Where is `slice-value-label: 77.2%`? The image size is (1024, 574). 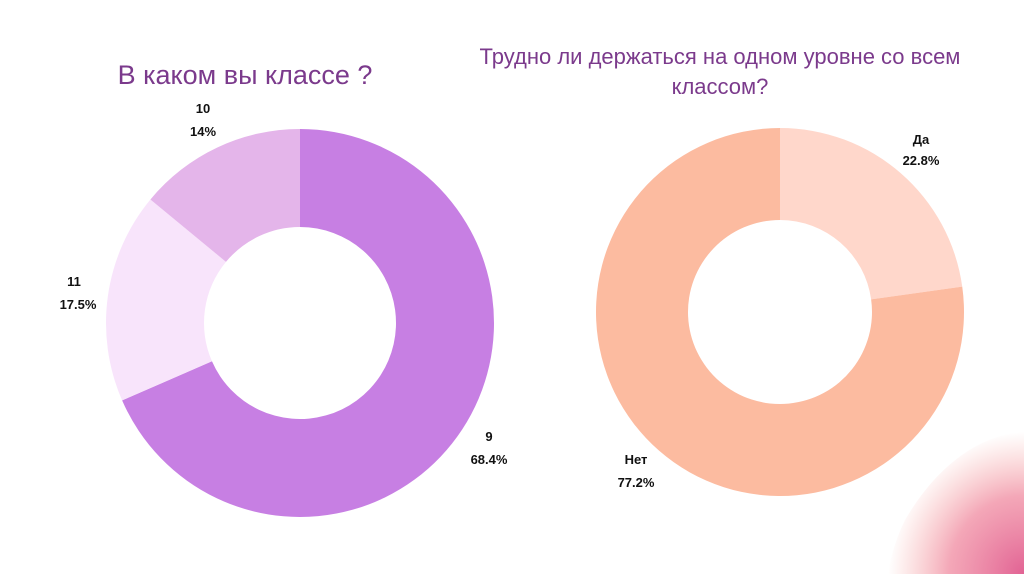 slice-value-label: 77.2% is located at coordinates (636, 482).